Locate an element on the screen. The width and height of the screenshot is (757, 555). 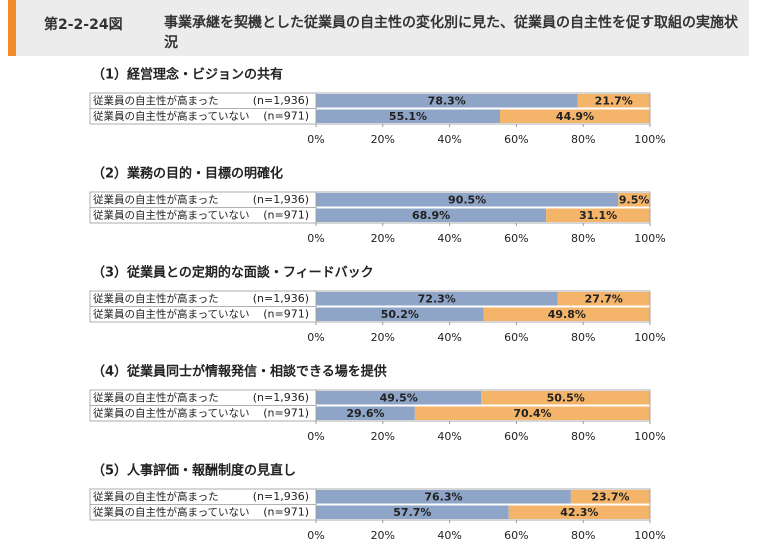
value-label: 49.5% is located at coordinates (399, 397).